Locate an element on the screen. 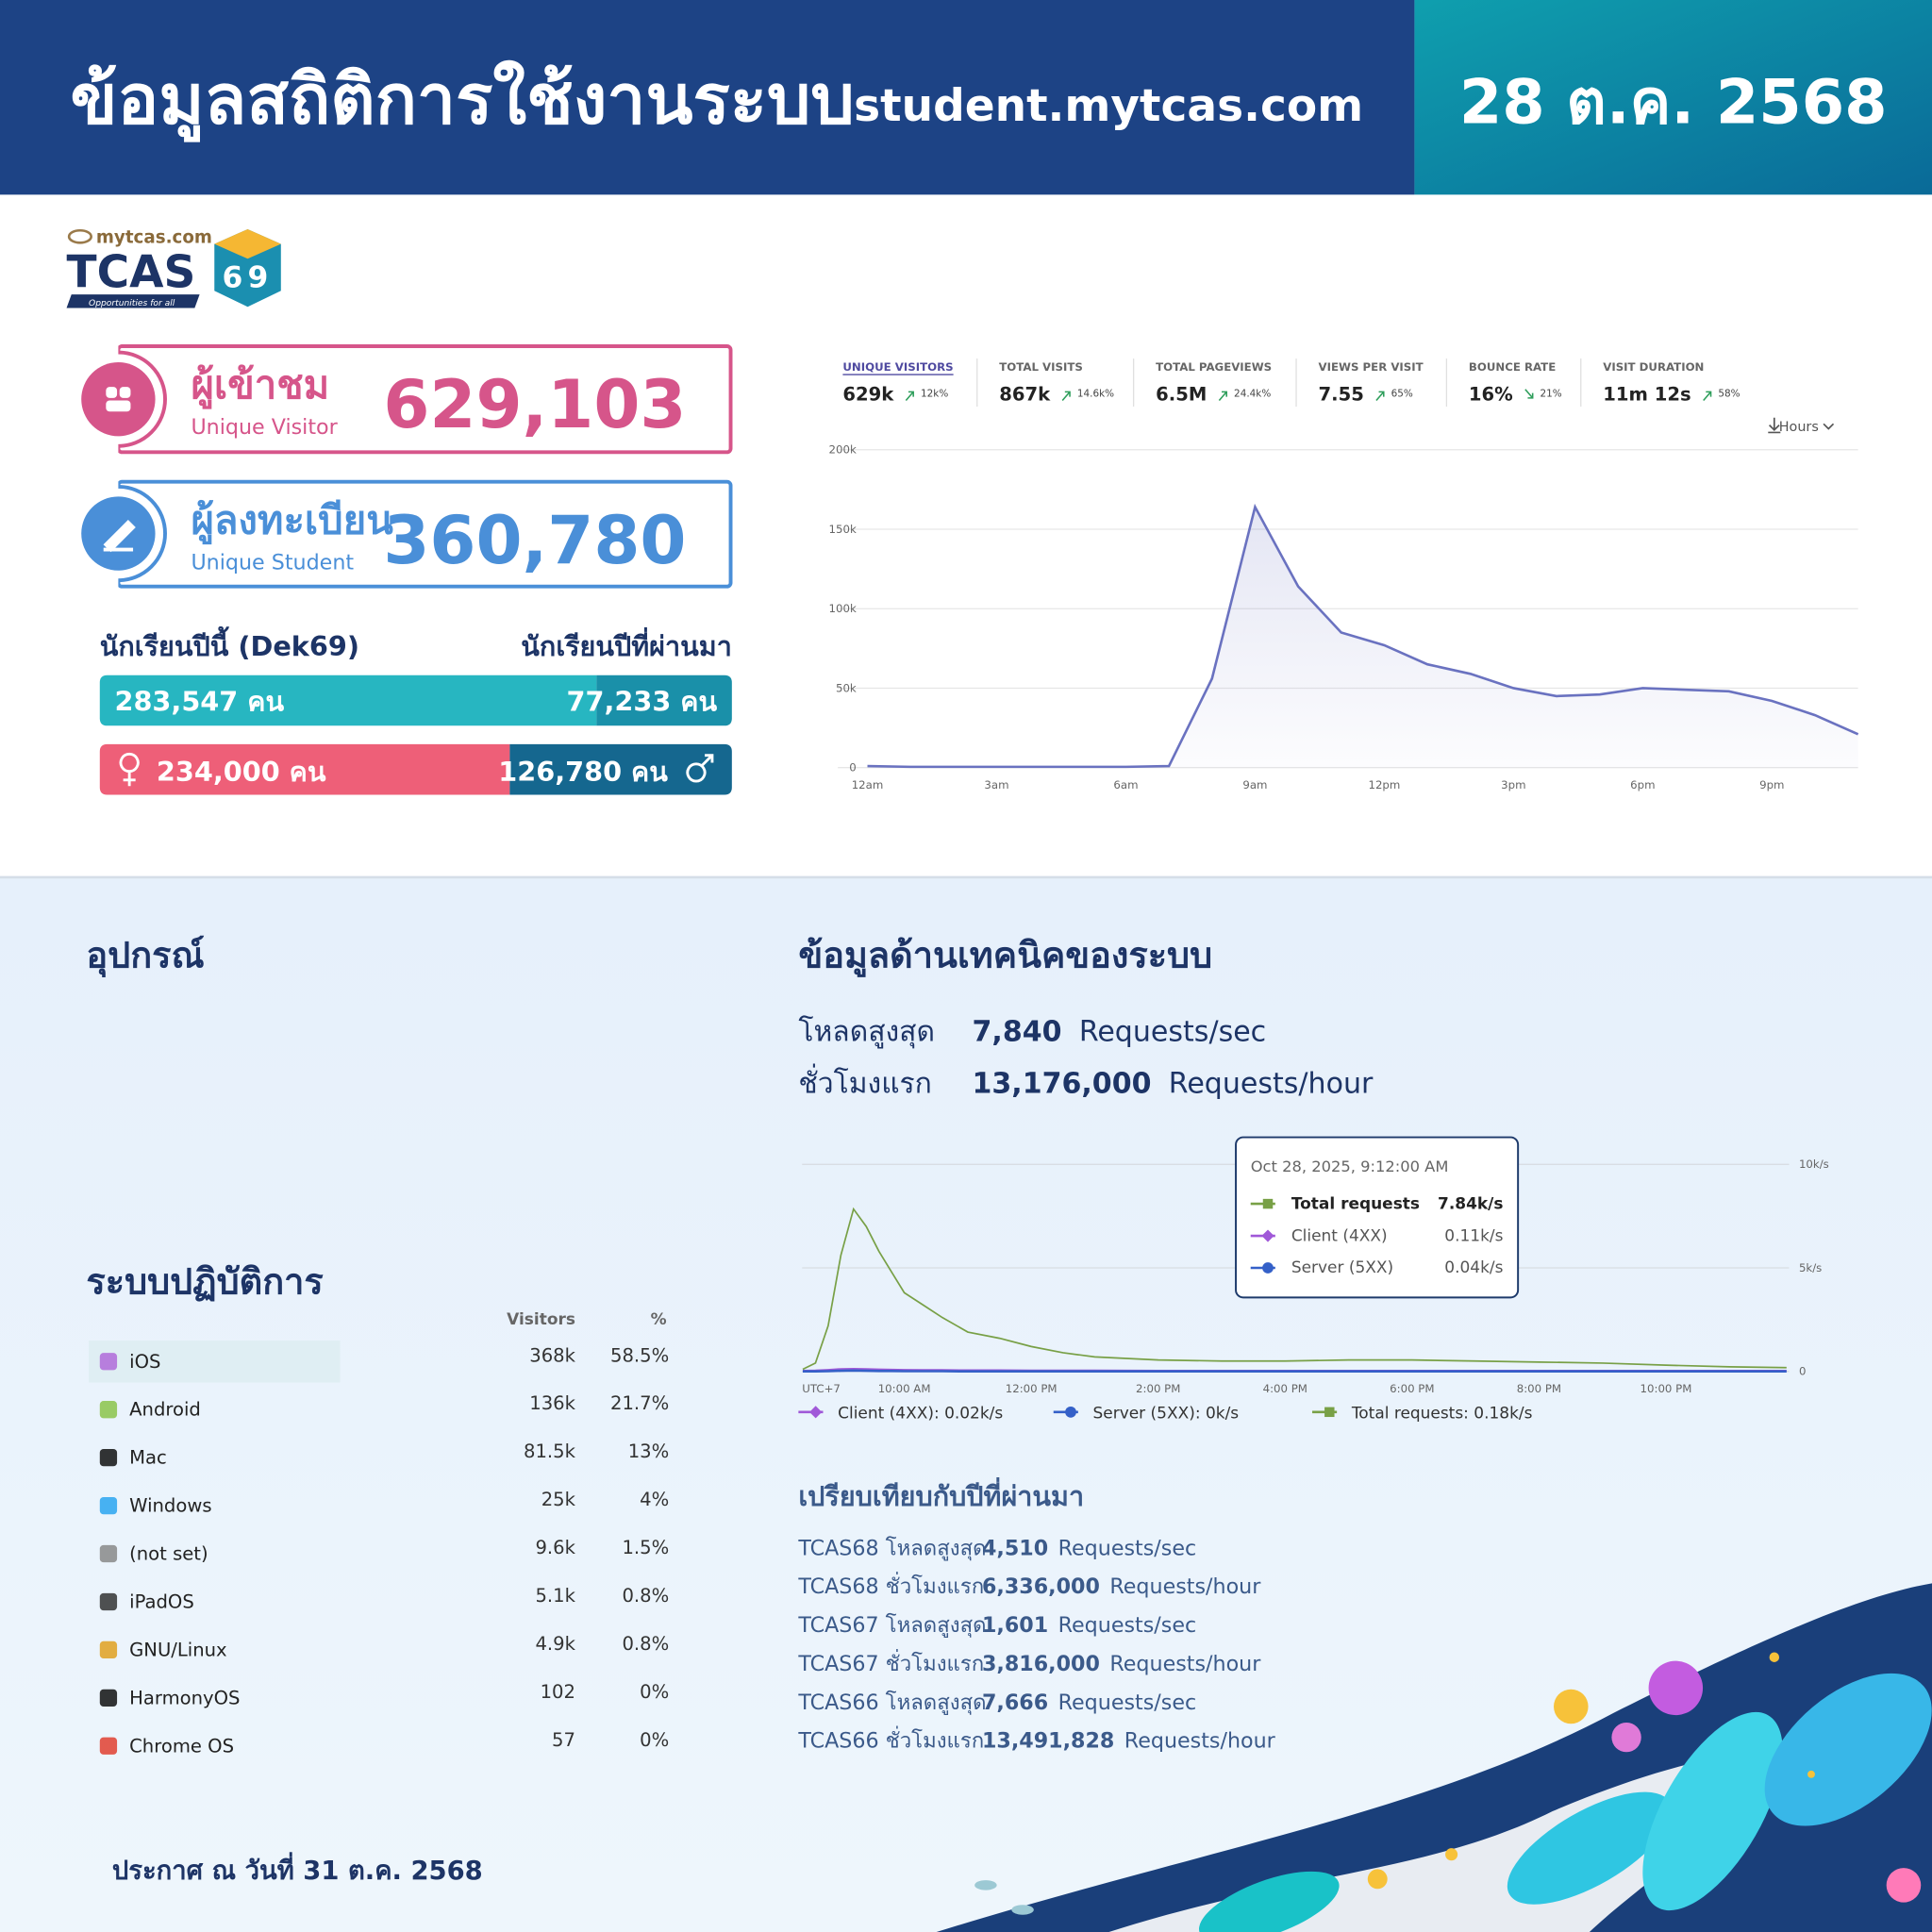 This screenshot has height=1932, width=1932. tooltip is located at coordinates (1378, 1217).